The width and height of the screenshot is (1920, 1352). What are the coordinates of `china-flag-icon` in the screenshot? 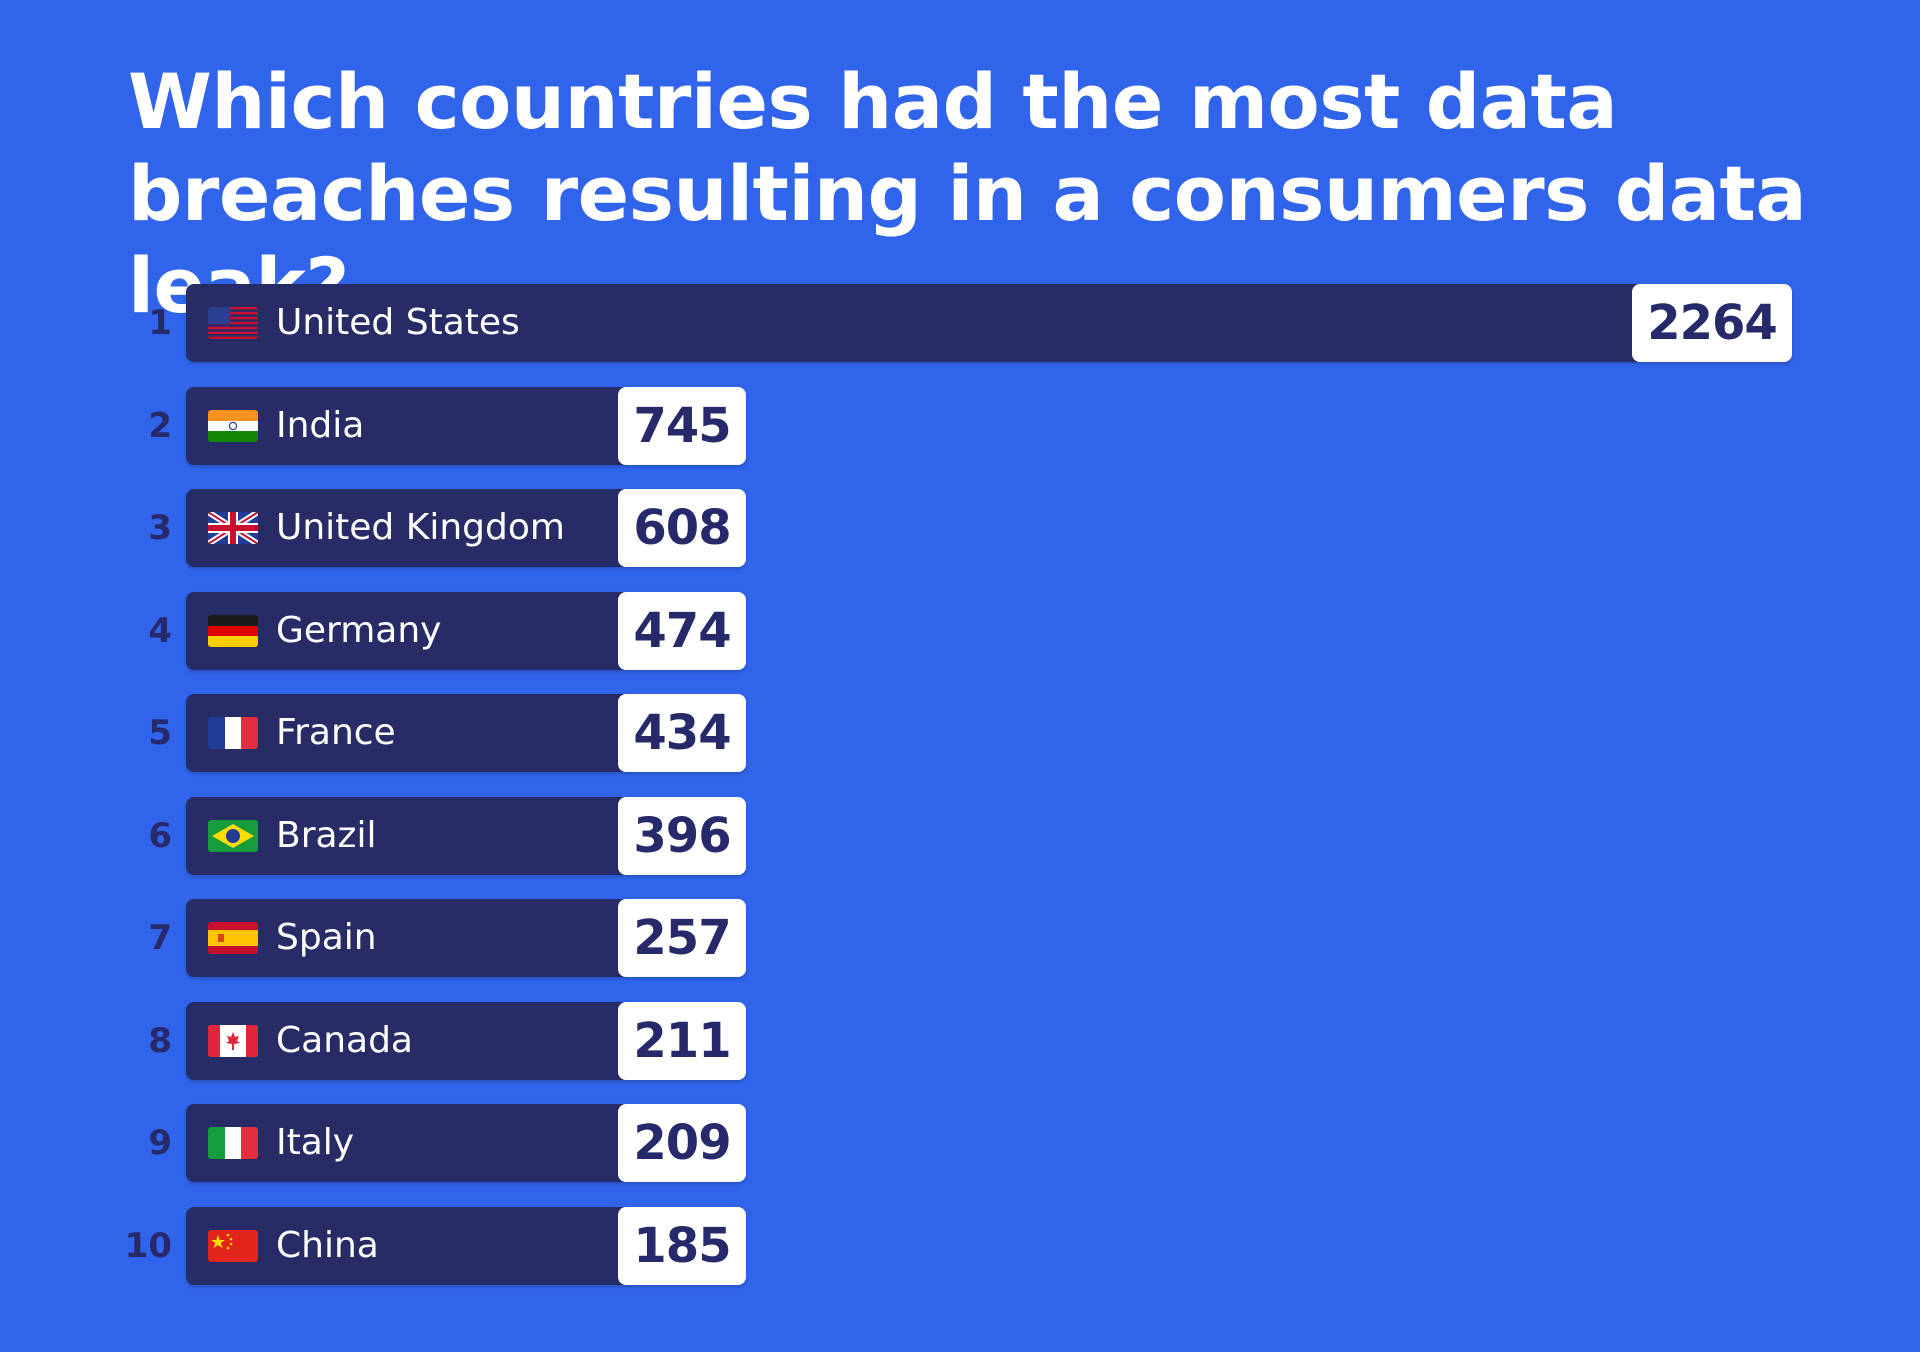 It's located at (233, 1245).